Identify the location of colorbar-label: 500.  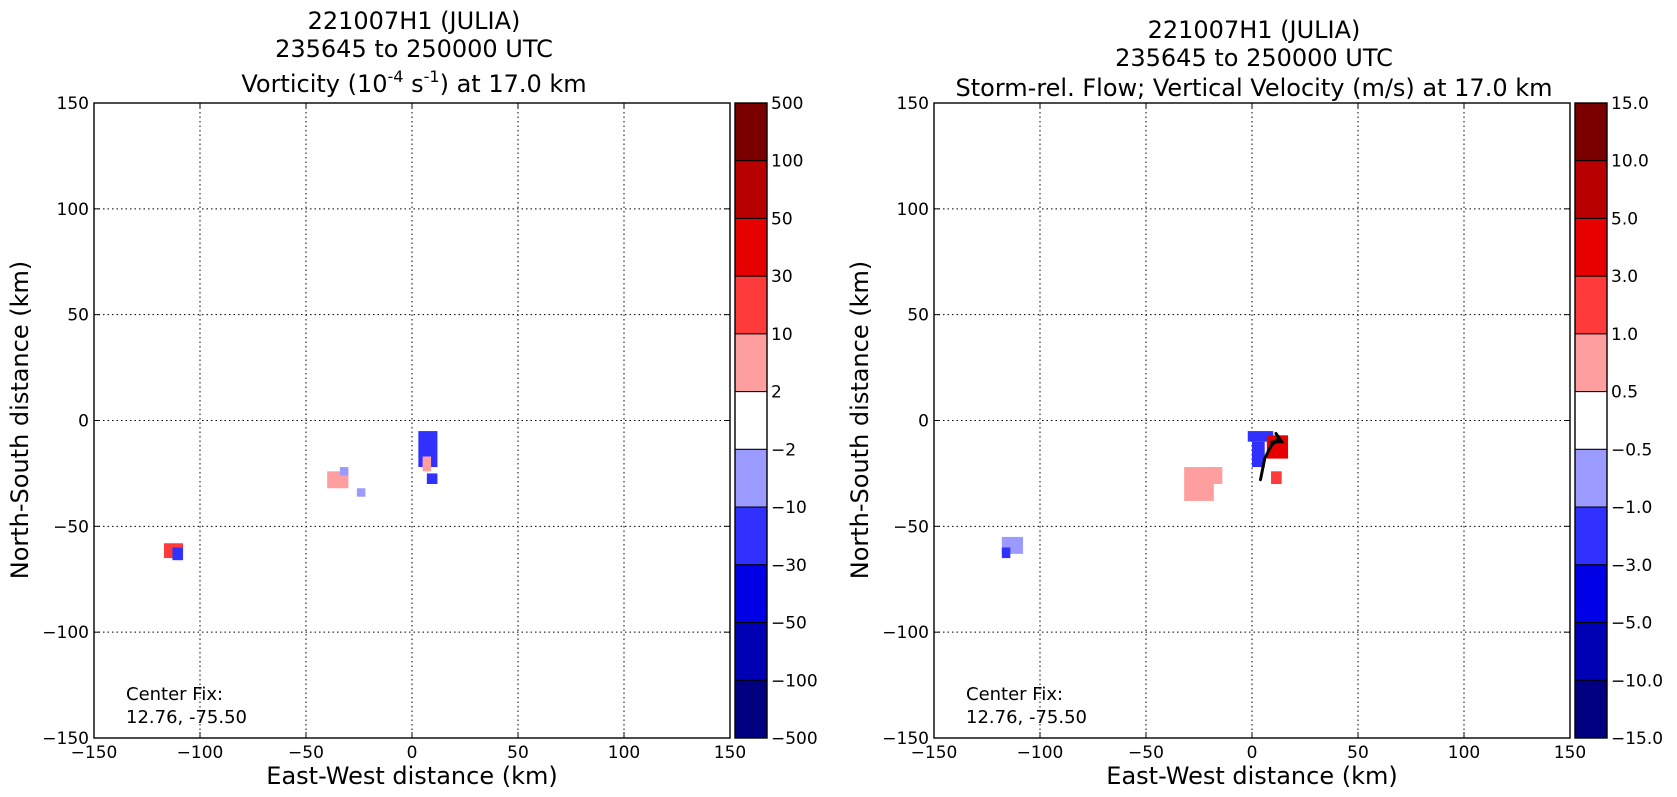
(787, 104).